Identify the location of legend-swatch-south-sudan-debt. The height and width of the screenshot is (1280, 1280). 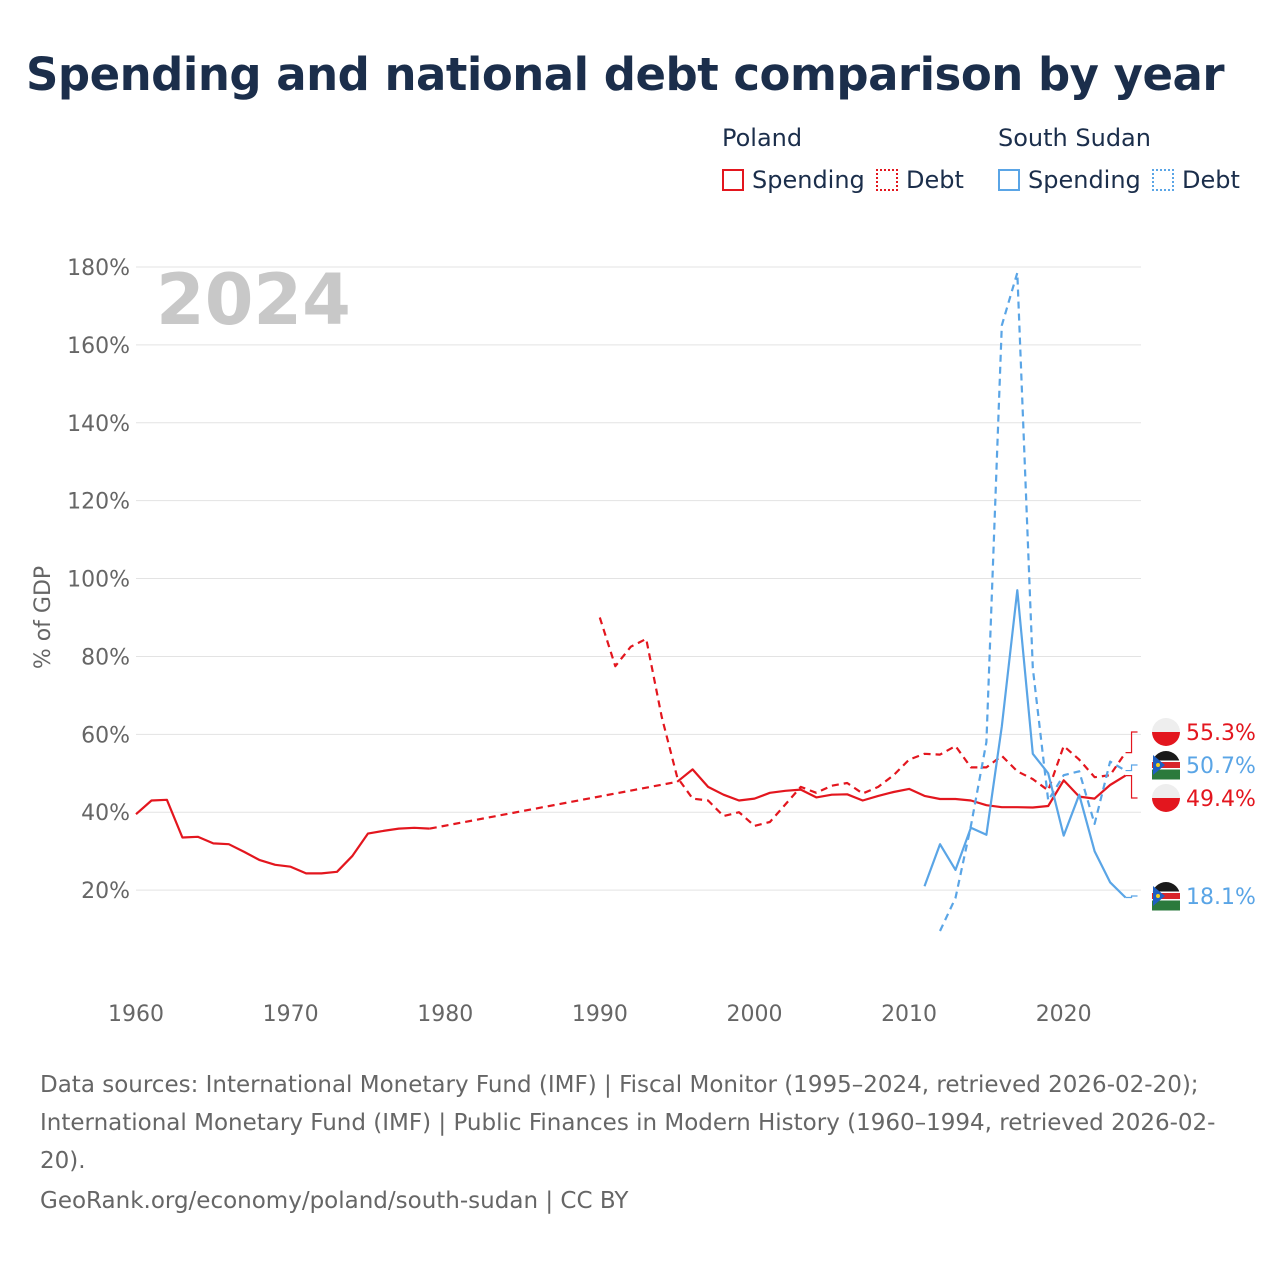
(1163, 180).